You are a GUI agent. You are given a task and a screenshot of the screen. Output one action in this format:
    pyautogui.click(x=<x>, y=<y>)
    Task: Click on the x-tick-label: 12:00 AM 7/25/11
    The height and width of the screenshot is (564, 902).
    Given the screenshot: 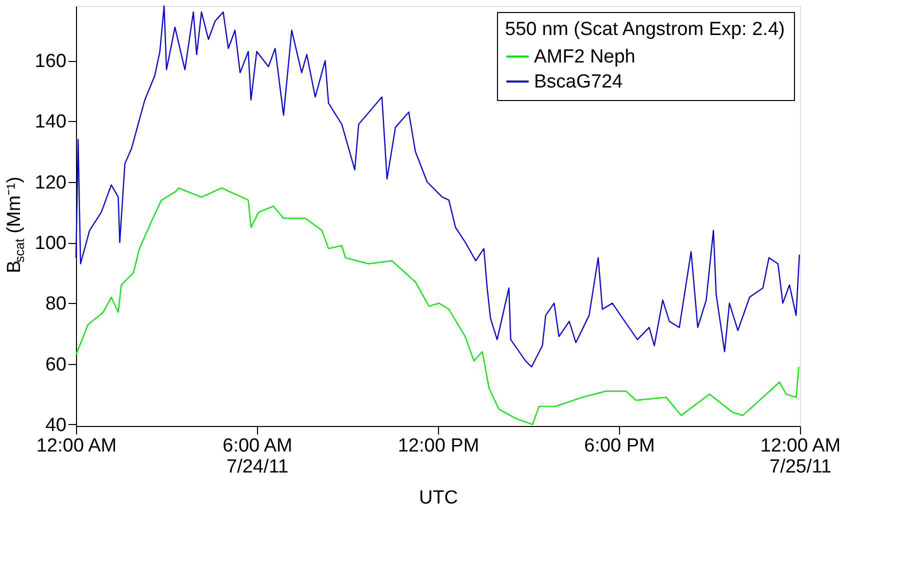 What is the action you would take?
    pyautogui.click(x=800, y=457)
    